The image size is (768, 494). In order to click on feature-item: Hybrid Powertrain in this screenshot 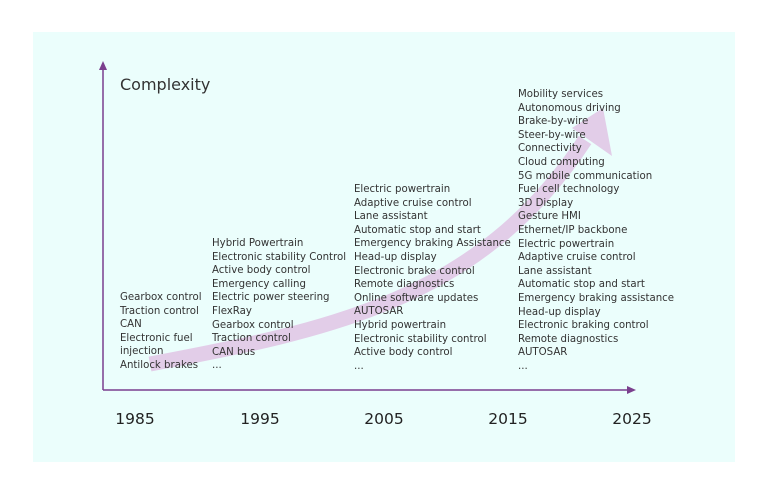, I will do `click(258, 243)`.